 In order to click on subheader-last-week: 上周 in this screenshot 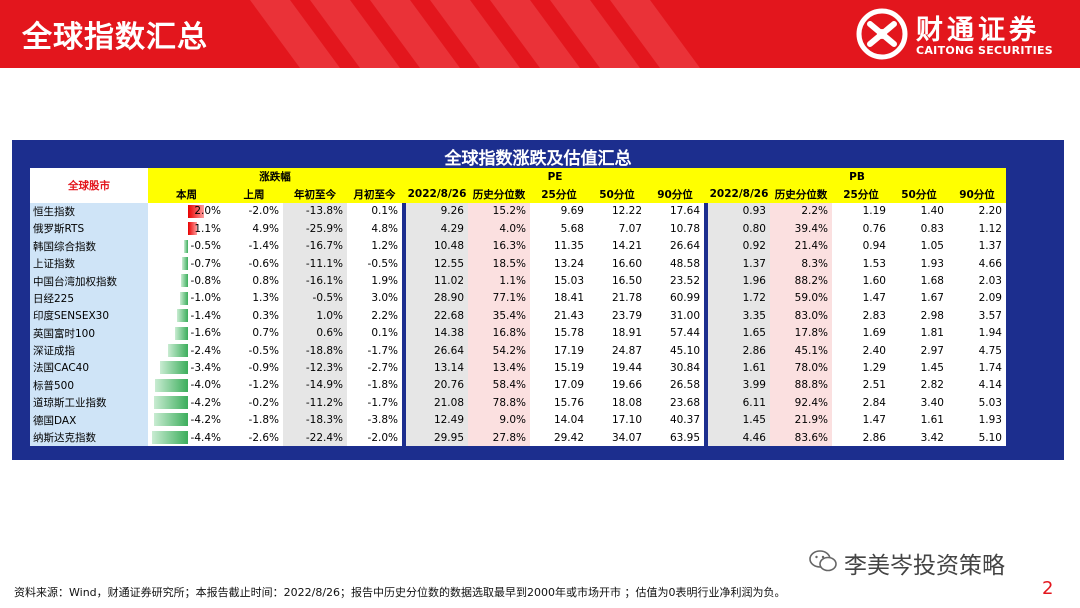, I will do `click(254, 194)`.